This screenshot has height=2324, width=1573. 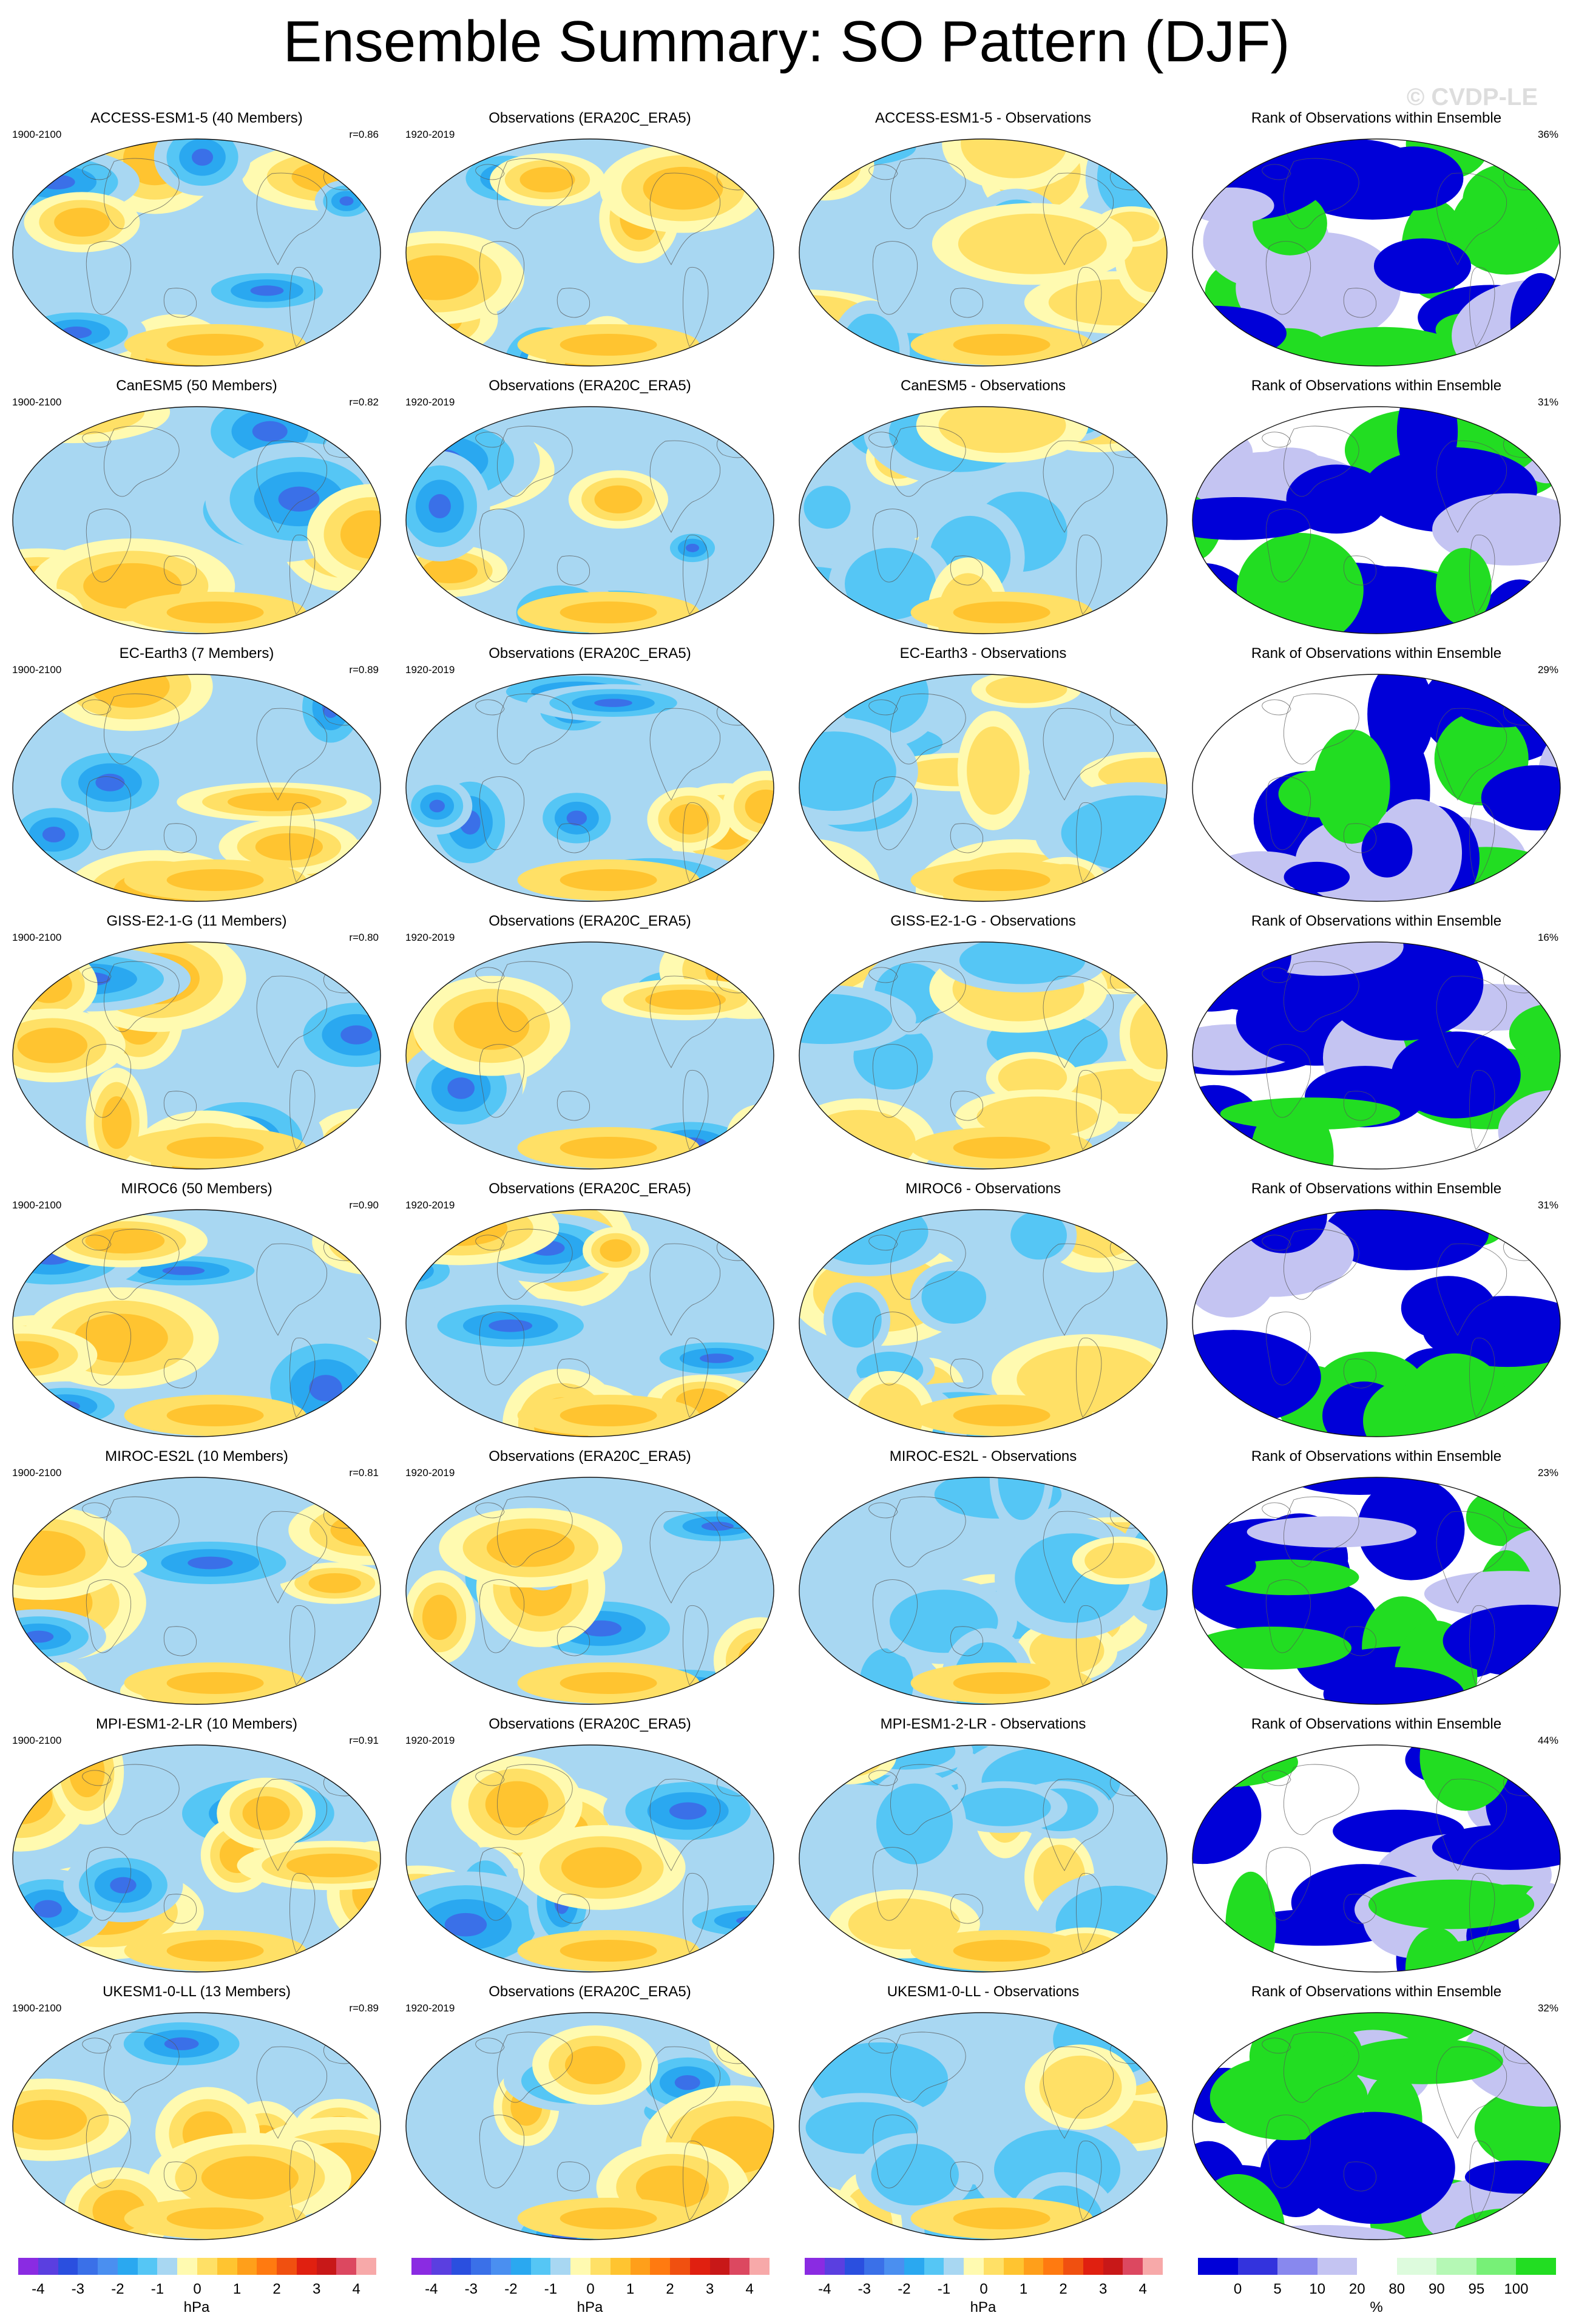 I want to click on panel-model-5: MIROC6 (50 Members) 1900-2100 r=0.90, so click(x=197, y=1312).